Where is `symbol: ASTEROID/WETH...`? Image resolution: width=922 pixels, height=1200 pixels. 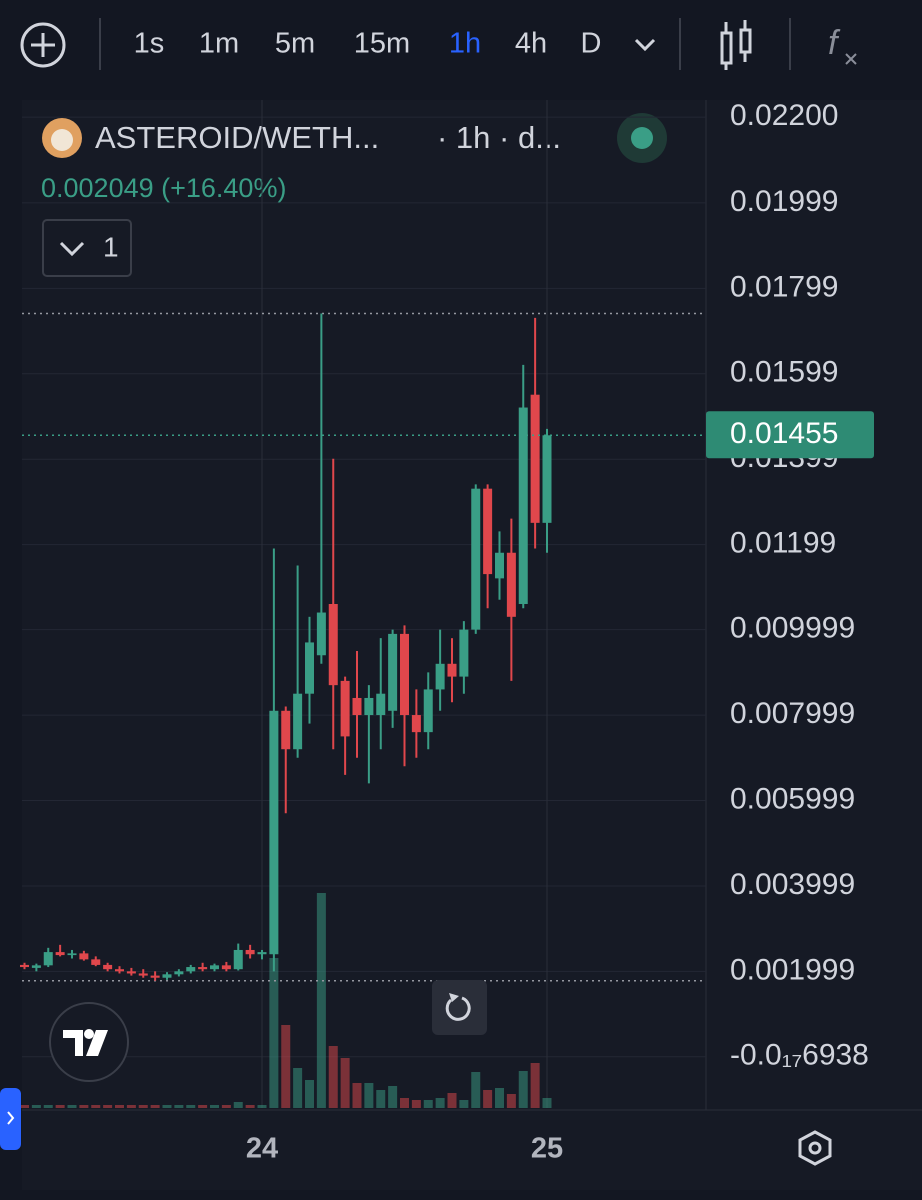
symbol: ASTEROID/WETH... is located at coordinates (237, 137).